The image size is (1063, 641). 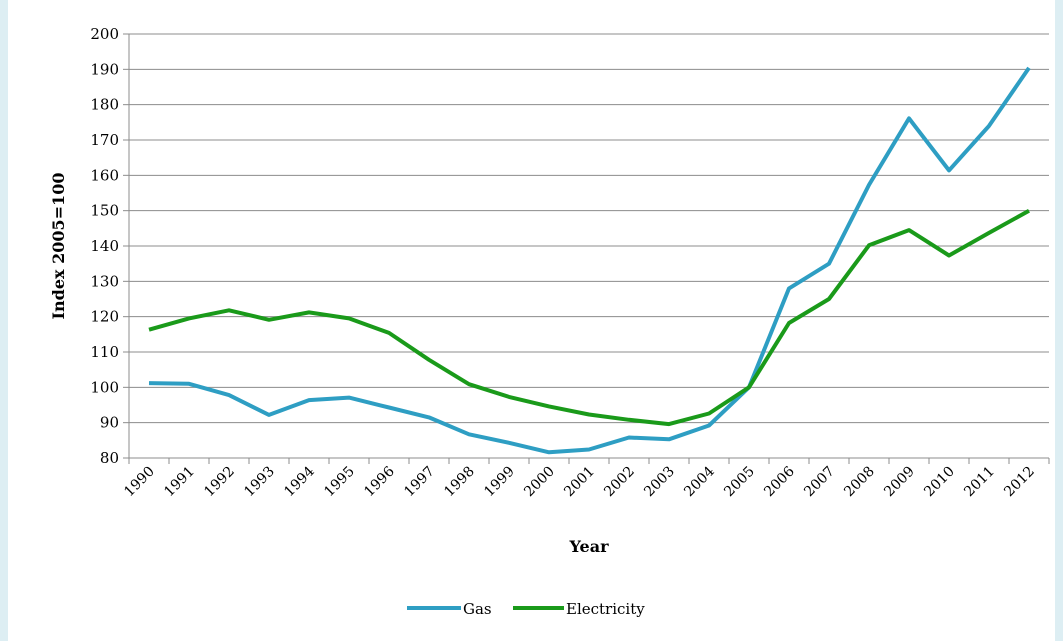 What do you see at coordinates (588, 546) in the screenshot?
I see `x-axis-title: Year` at bounding box center [588, 546].